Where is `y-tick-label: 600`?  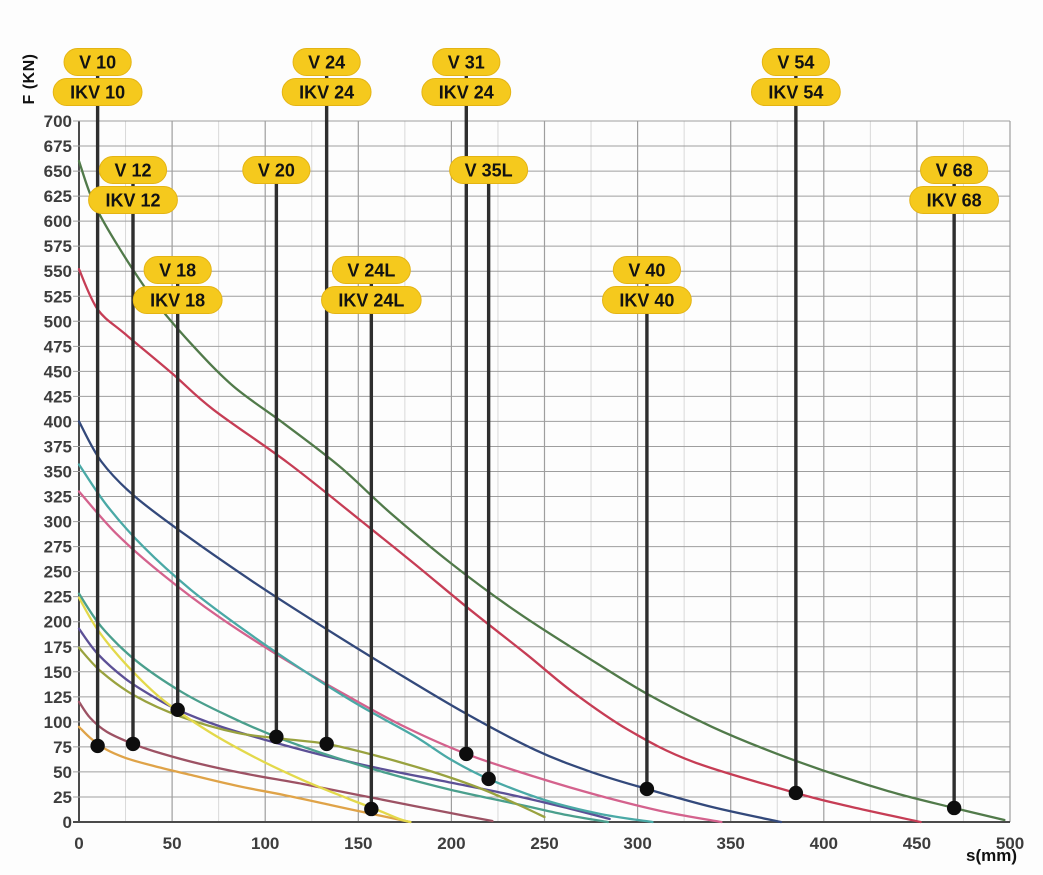 y-tick-label: 600 is located at coordinates (58, 221).